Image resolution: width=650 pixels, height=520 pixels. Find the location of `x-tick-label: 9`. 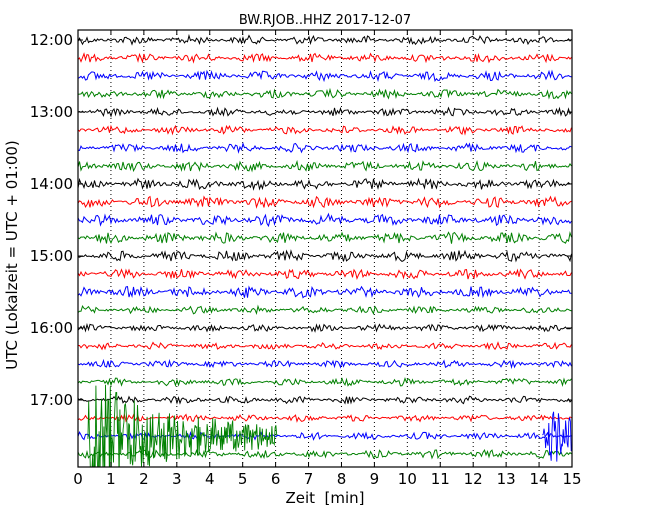

x-tick-label: 9 is located at coordinates (375, 479).